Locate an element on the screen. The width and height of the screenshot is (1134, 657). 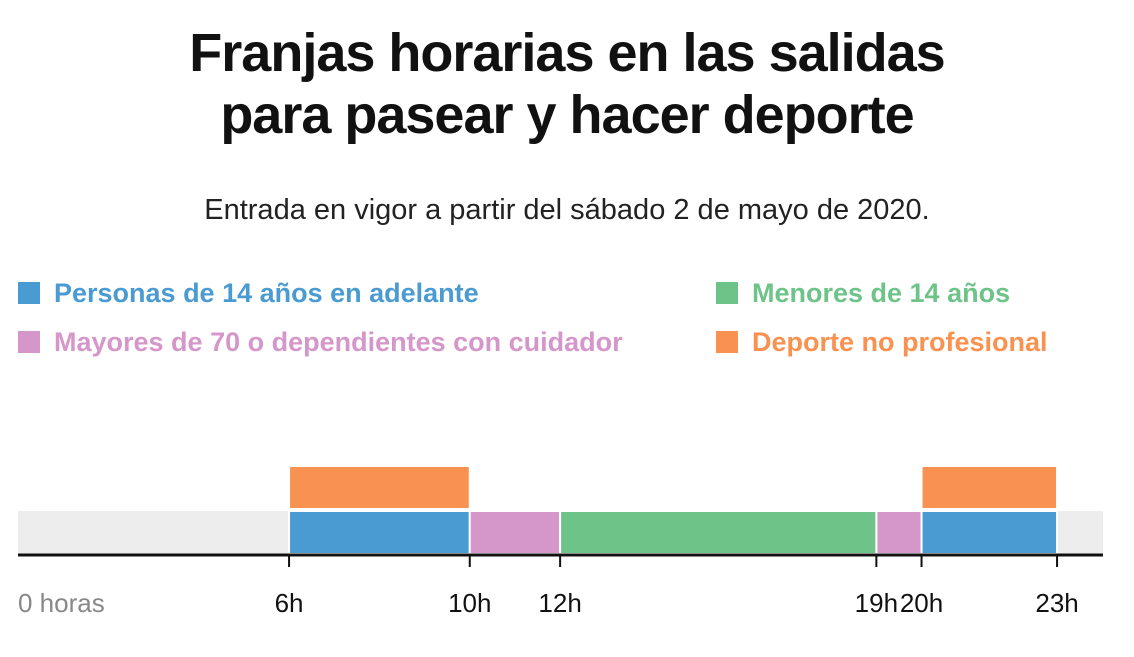
legend-item-personas: Personas de 14 años en adelante is located at coordinates (248, 293).